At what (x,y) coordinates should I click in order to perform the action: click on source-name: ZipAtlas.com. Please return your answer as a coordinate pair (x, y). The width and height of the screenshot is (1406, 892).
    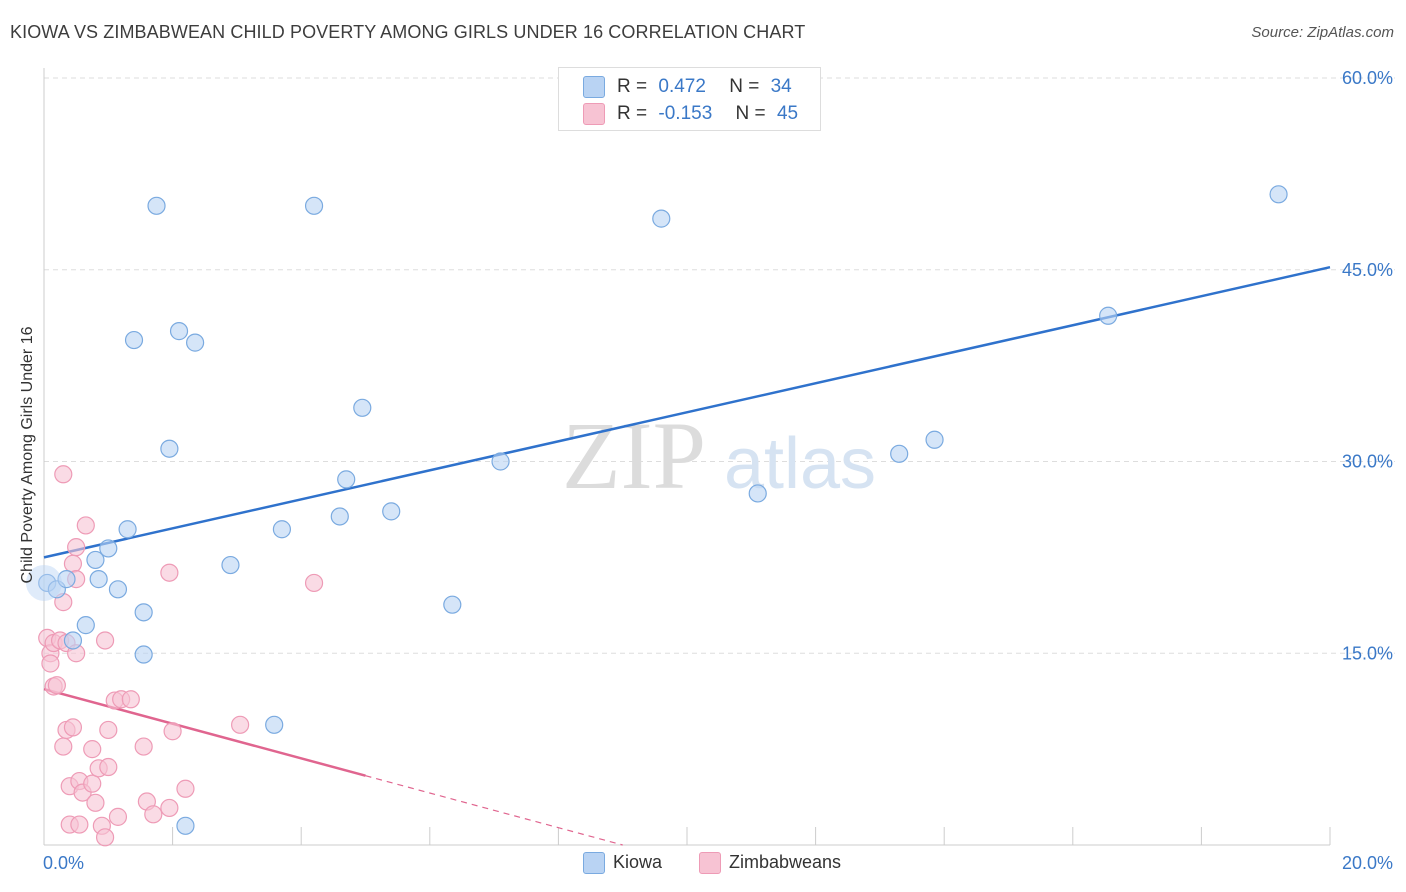
    Looking at the image, I should click on (1350, 32).